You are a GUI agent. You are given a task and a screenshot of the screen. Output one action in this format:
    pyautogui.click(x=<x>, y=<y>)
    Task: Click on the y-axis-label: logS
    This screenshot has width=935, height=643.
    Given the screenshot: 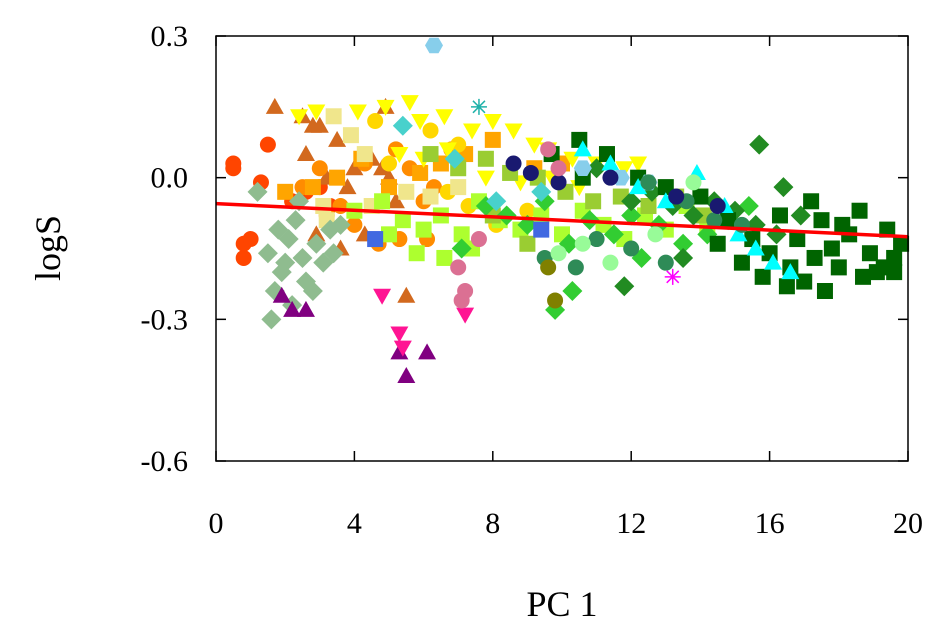 What is the action you would take?
    pyautogui.click(x=48, y=248)
    